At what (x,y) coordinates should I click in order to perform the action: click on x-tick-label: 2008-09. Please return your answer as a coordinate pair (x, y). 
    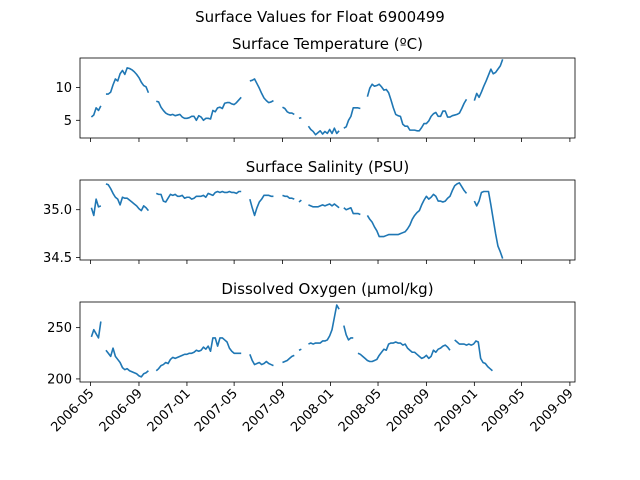
    Looking at the image, I should click on (408, 410).